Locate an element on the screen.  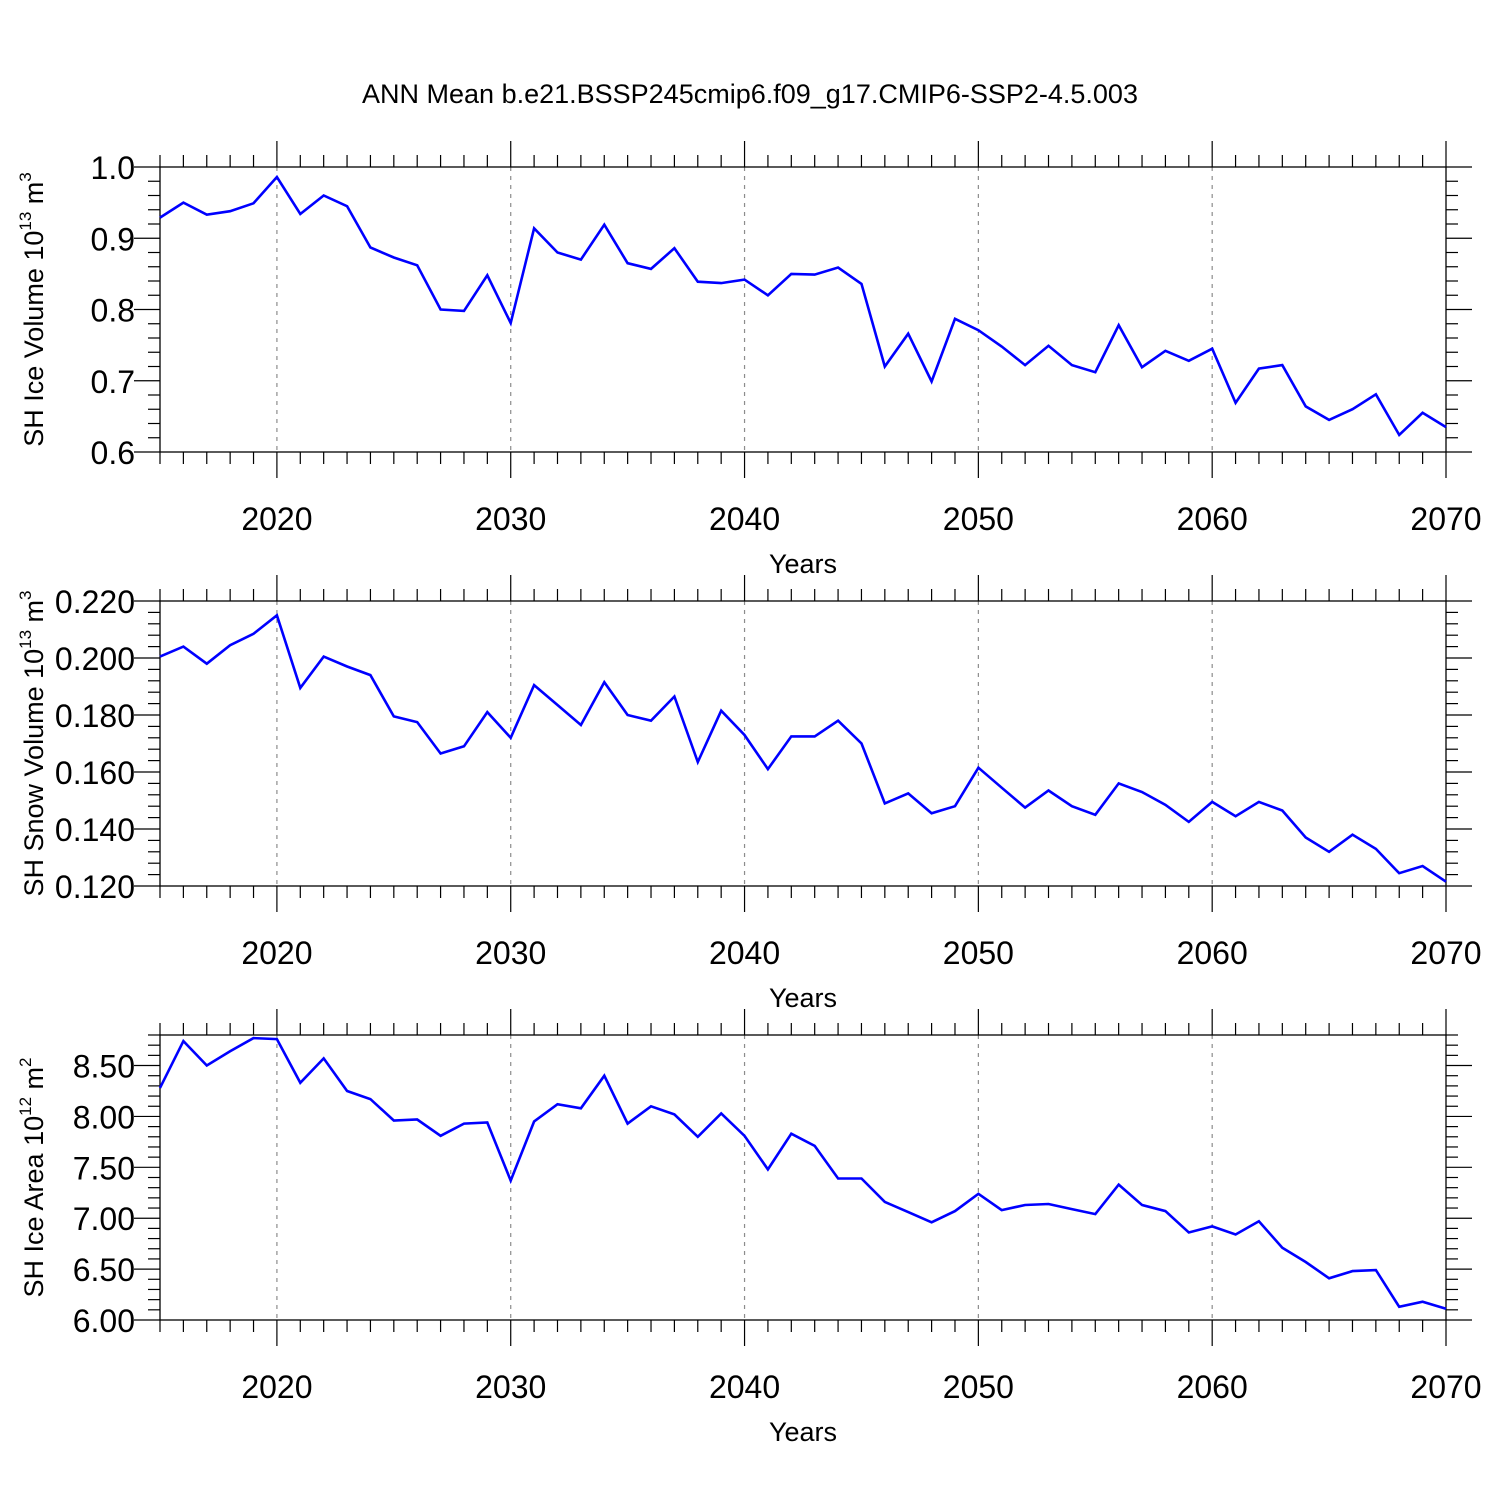
y-tick-label: 0.200 is located at coordinates (95, 659).